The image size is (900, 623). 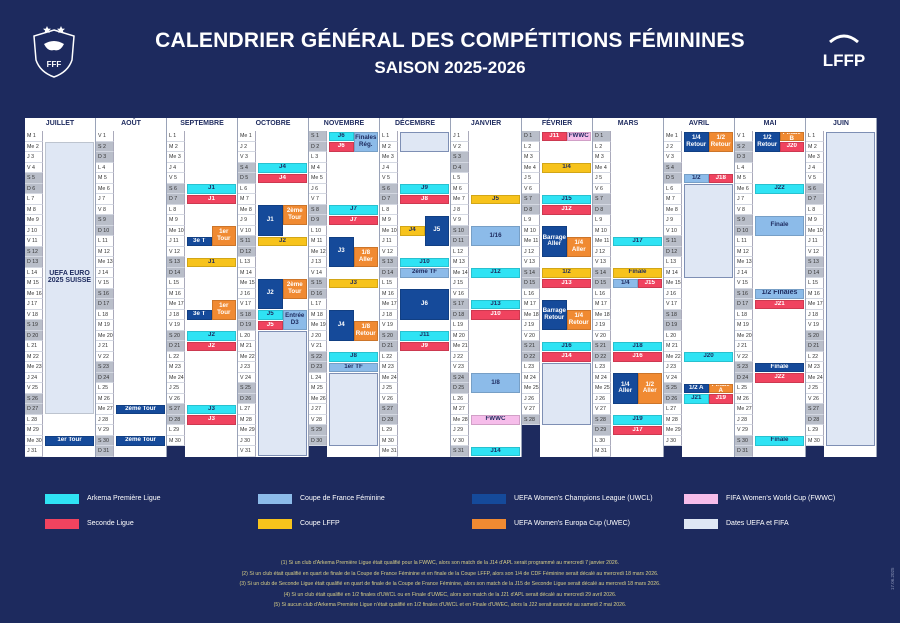 I want to click on day-cell: S 14, so click(x=531, y=272).